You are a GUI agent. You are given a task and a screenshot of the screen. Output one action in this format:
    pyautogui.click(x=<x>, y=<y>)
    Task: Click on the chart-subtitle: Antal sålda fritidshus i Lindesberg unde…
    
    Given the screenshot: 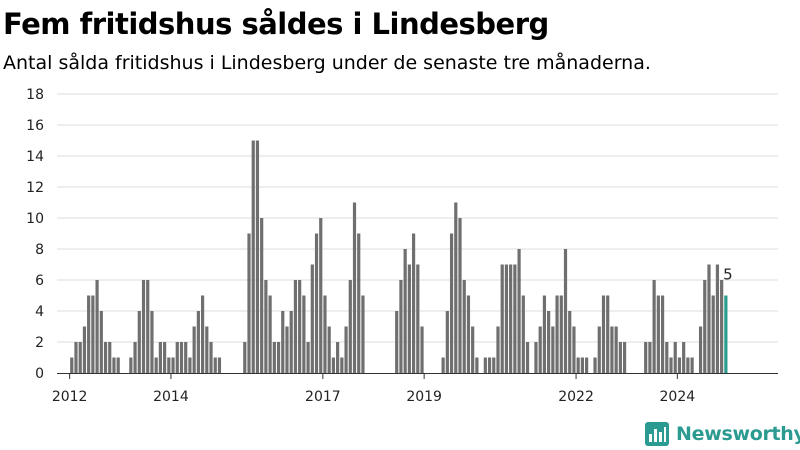 What is the action you would take?
    pyautogui.click(x=327, y=63)
    